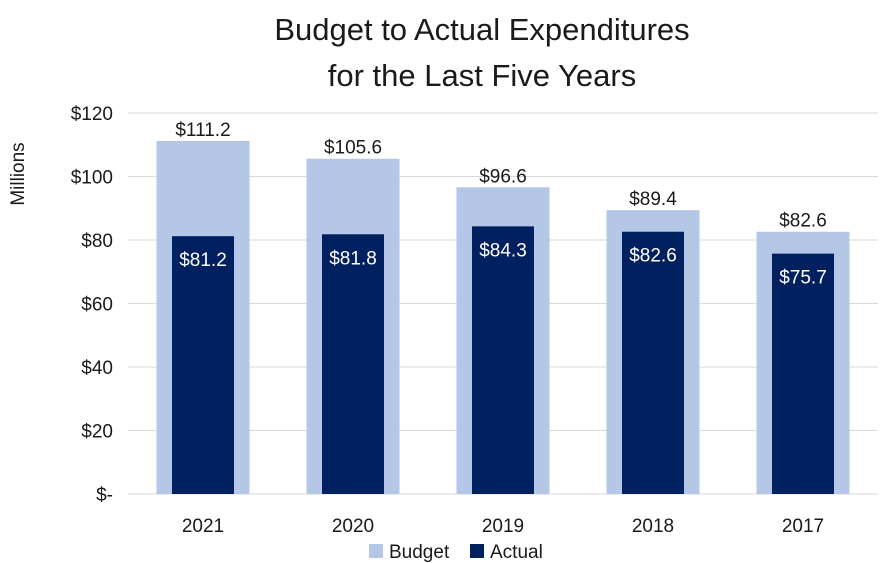  Describe the element at coordinates (97, 432) in the screenshot. I see `y-tick-label: $20` at that location.